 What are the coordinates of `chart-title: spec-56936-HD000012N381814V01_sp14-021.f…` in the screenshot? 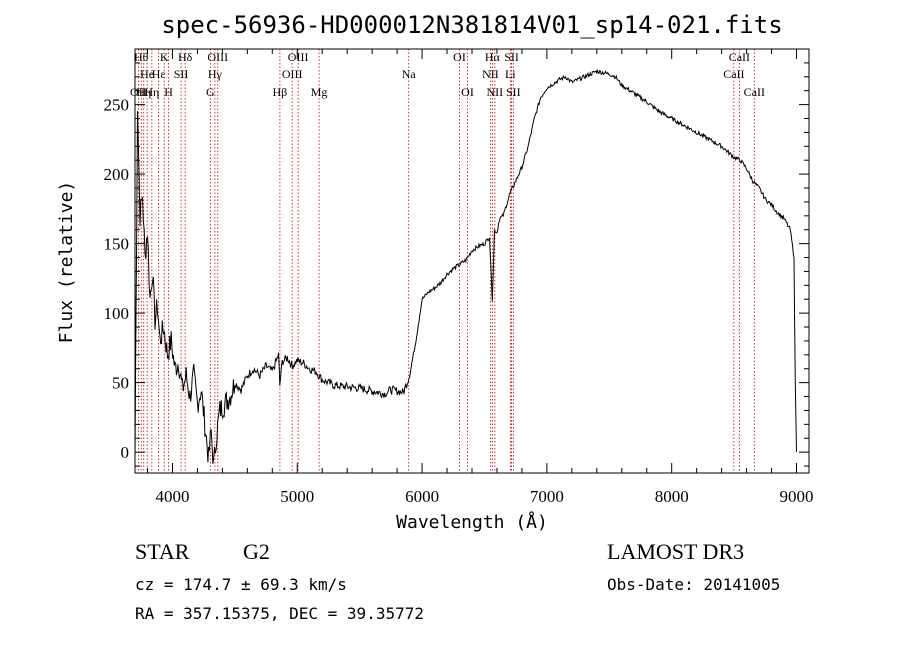 It's located at (471, 25).